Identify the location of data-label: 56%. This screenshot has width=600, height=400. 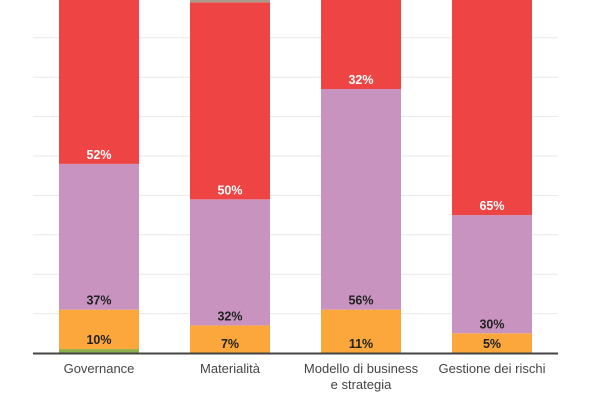
(360, 301).